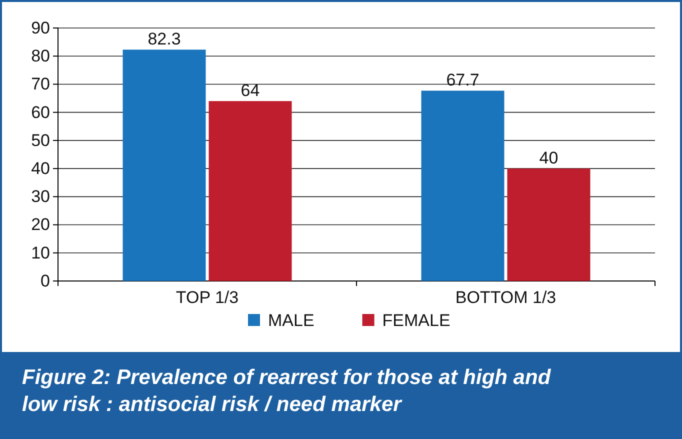 The height and width of the screenshot is (439, 682). Describe the element at coordinates (250, 90) in the screenshot. I see `data-label: 64` at that location.